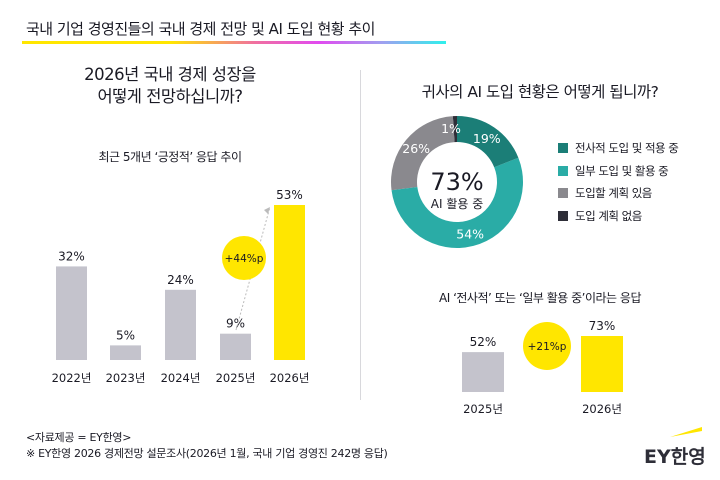 The image size is (720, 480). Describe the element at coordinates (686, 432) in the screenshot. I see `logo-beam-icon` at that location.